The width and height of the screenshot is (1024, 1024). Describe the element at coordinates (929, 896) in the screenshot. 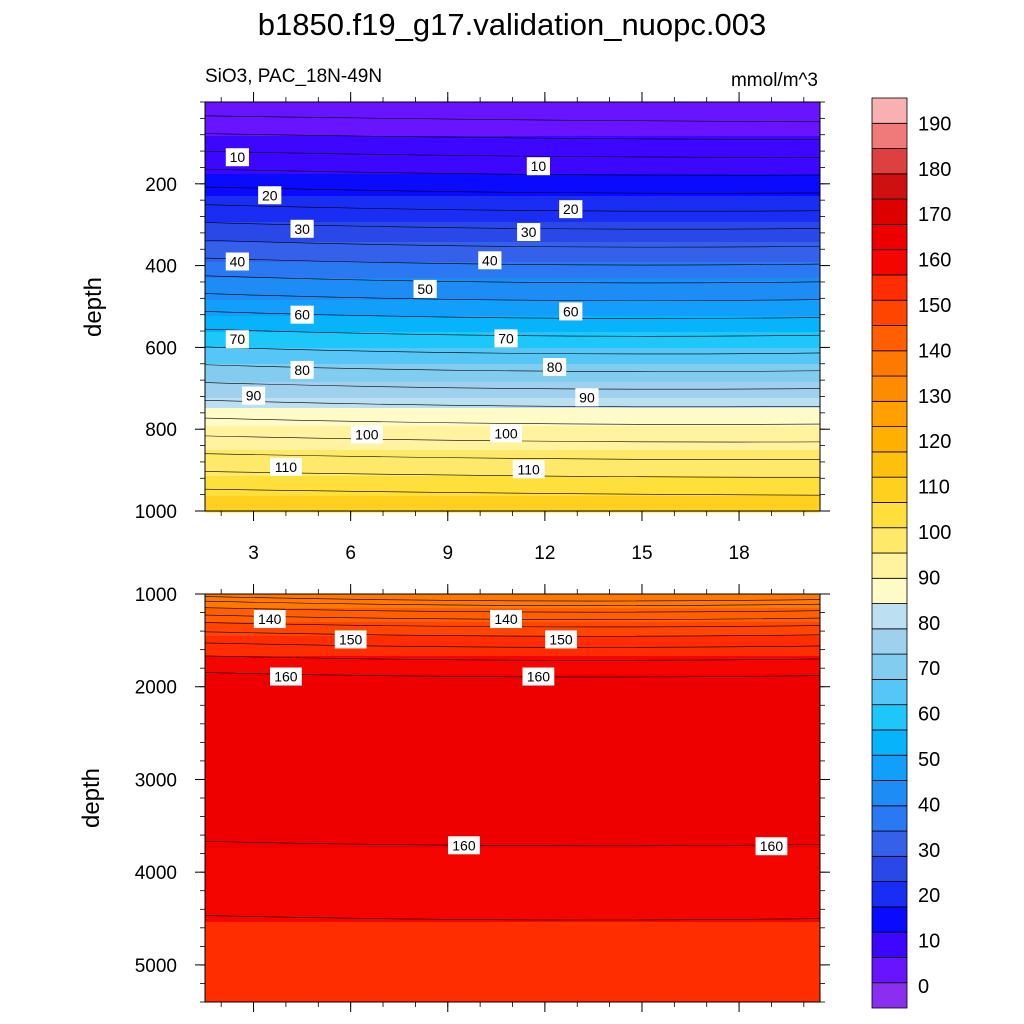

I see `colorbar-tick-label: 20` at that location.